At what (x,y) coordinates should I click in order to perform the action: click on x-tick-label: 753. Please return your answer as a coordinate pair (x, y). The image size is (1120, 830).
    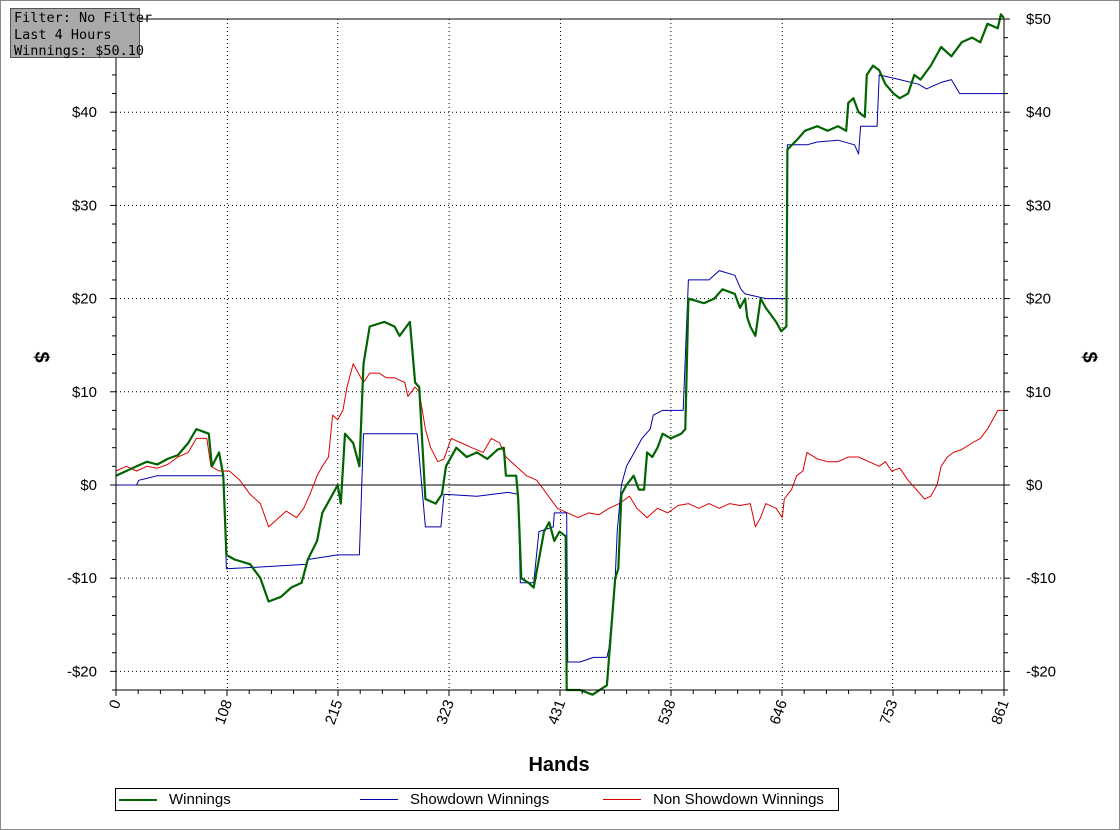
    Looking at the image, I should click on (889, 712).